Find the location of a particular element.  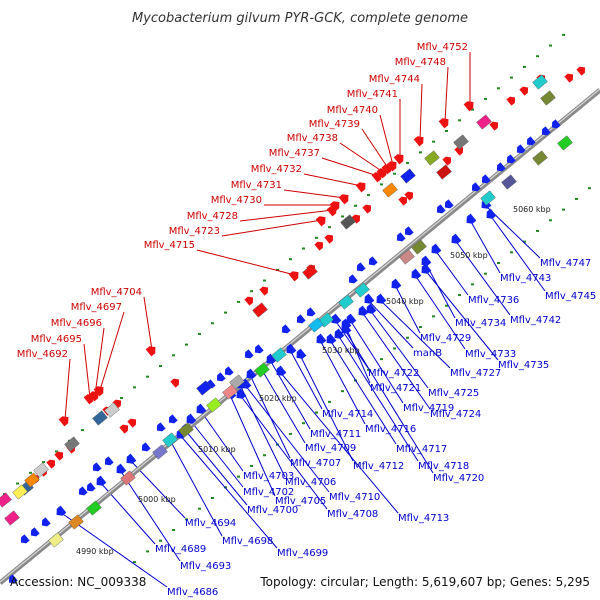

gene-label-reverse: Mflv_4743 is located at coordinates (525, 278).